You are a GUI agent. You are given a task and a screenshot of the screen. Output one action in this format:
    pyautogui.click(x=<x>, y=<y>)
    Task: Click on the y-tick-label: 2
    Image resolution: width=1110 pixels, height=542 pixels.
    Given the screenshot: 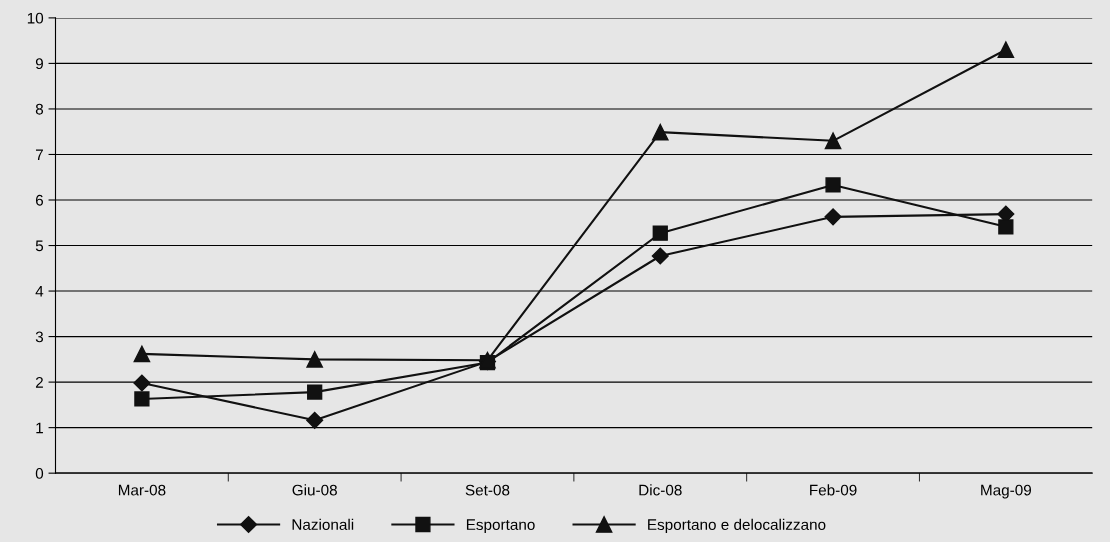 What is the action you would take?
    pyautogui.click(x=39, y=382)
    